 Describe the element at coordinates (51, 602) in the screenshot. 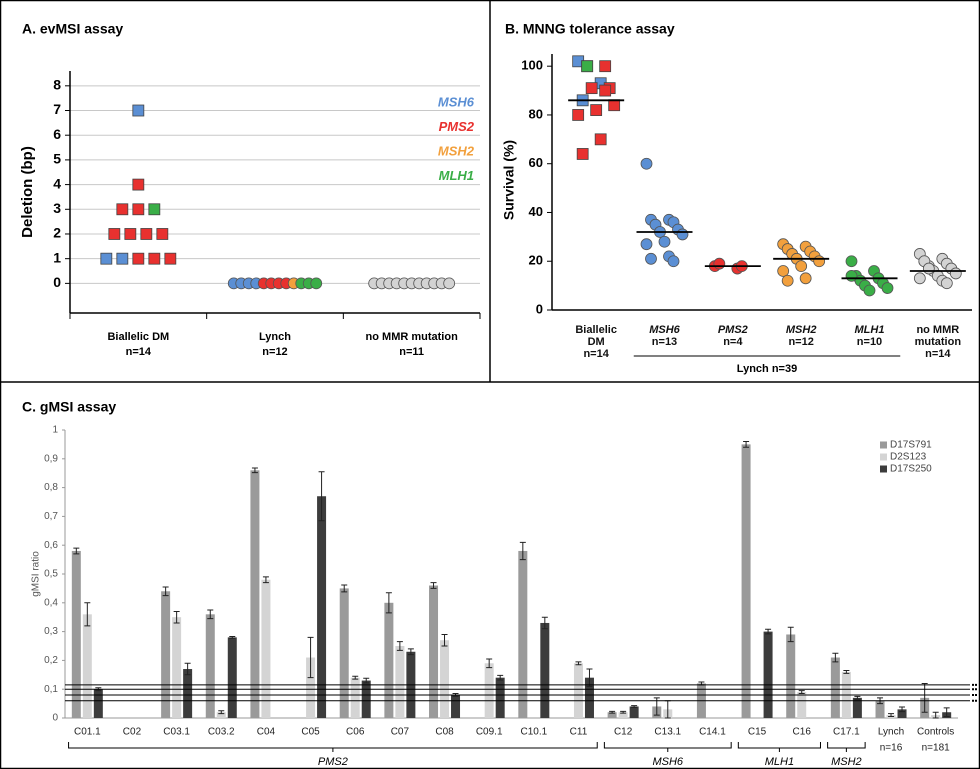

I see `y-tick-label: 0,4` at that location.